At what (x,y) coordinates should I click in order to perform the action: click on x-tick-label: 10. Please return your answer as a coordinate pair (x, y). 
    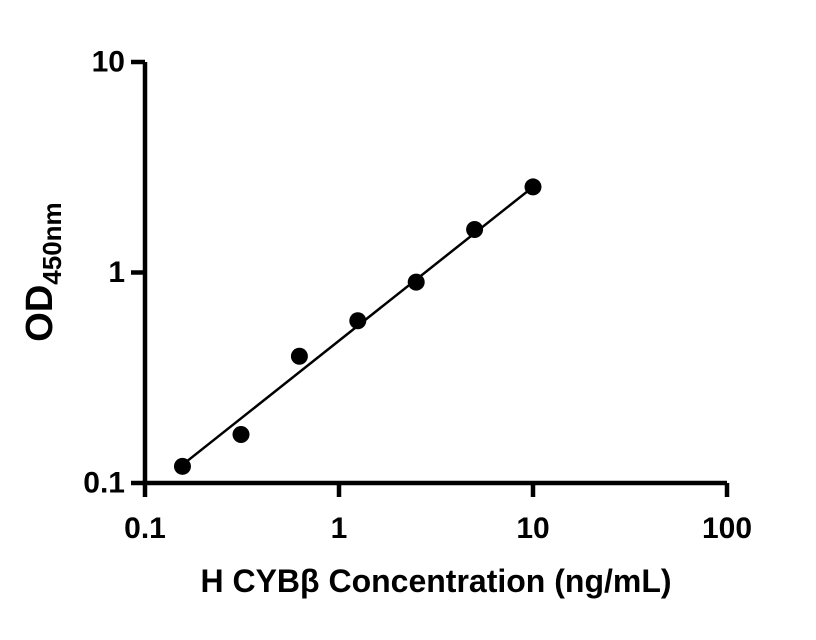
    Looking at the image, I should click on (532, 528).